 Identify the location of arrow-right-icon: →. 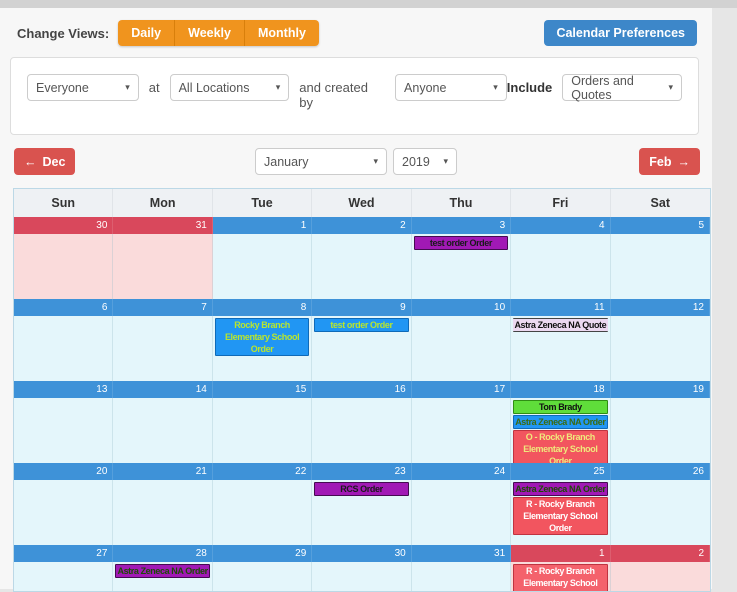
(684, 161).